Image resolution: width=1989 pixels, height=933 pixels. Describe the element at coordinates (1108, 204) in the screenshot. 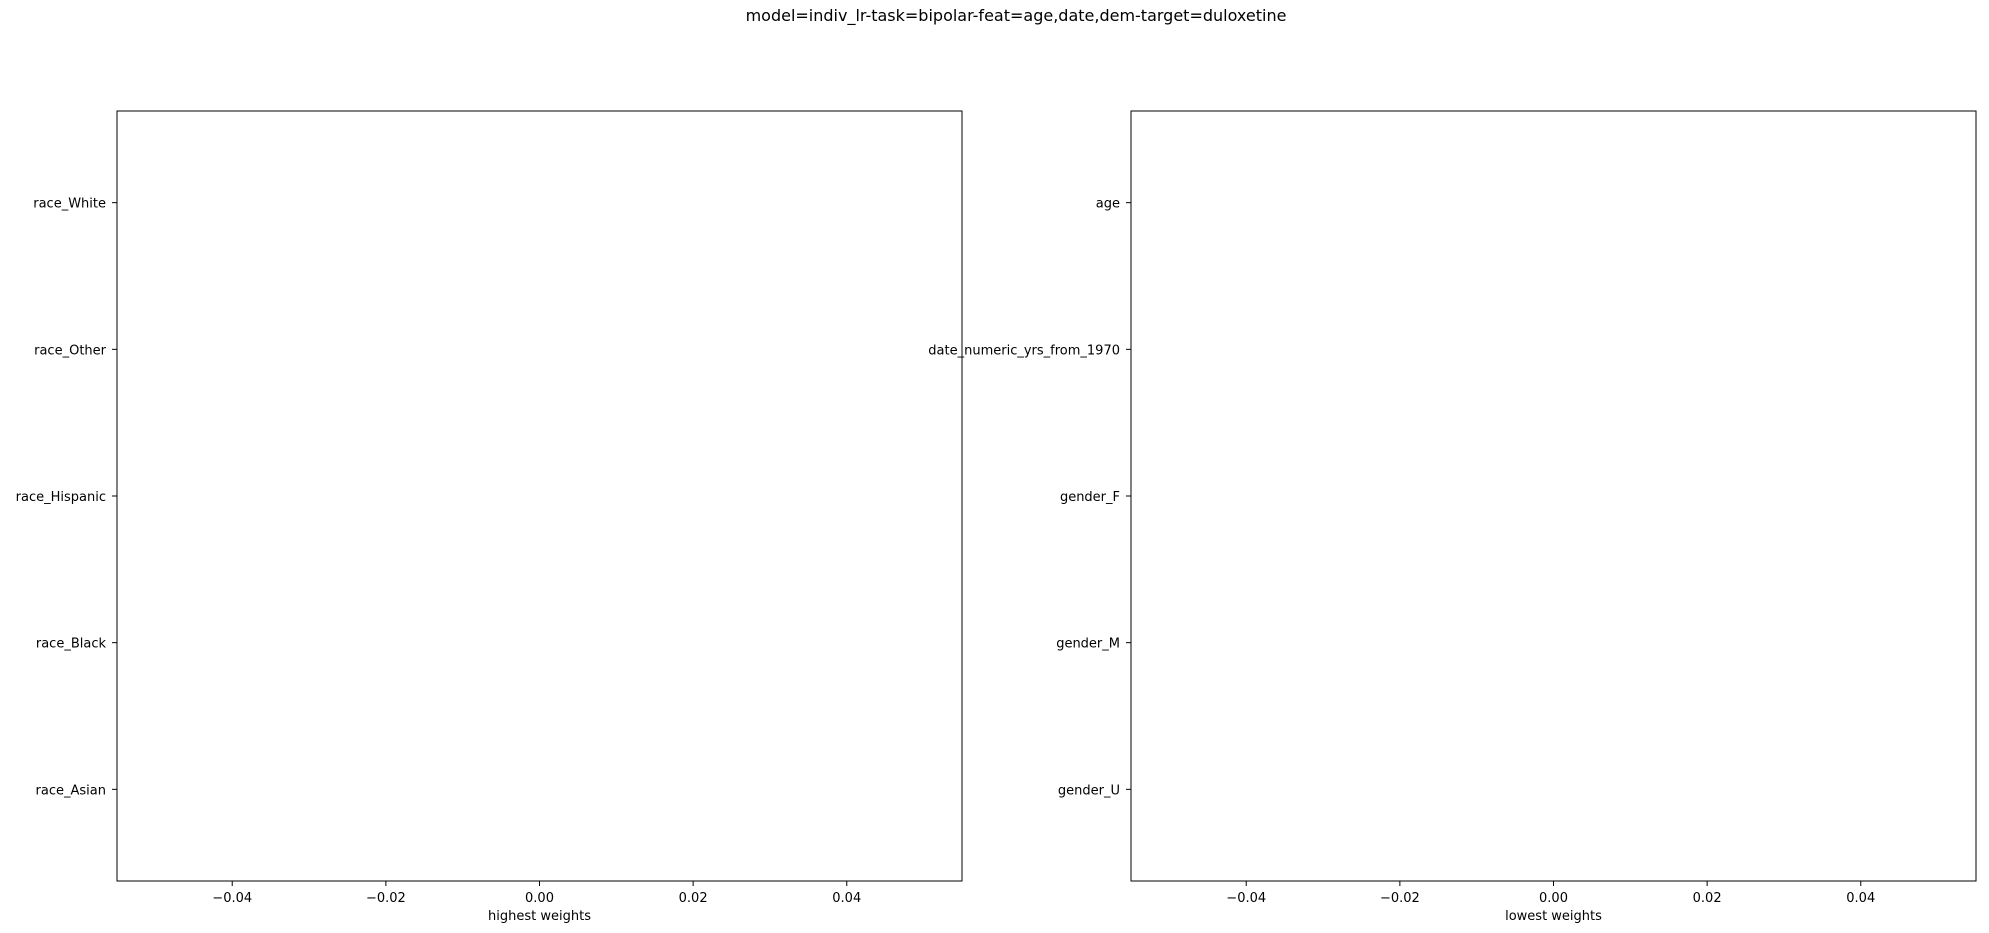

I see `y-tick-label: age` at that location.